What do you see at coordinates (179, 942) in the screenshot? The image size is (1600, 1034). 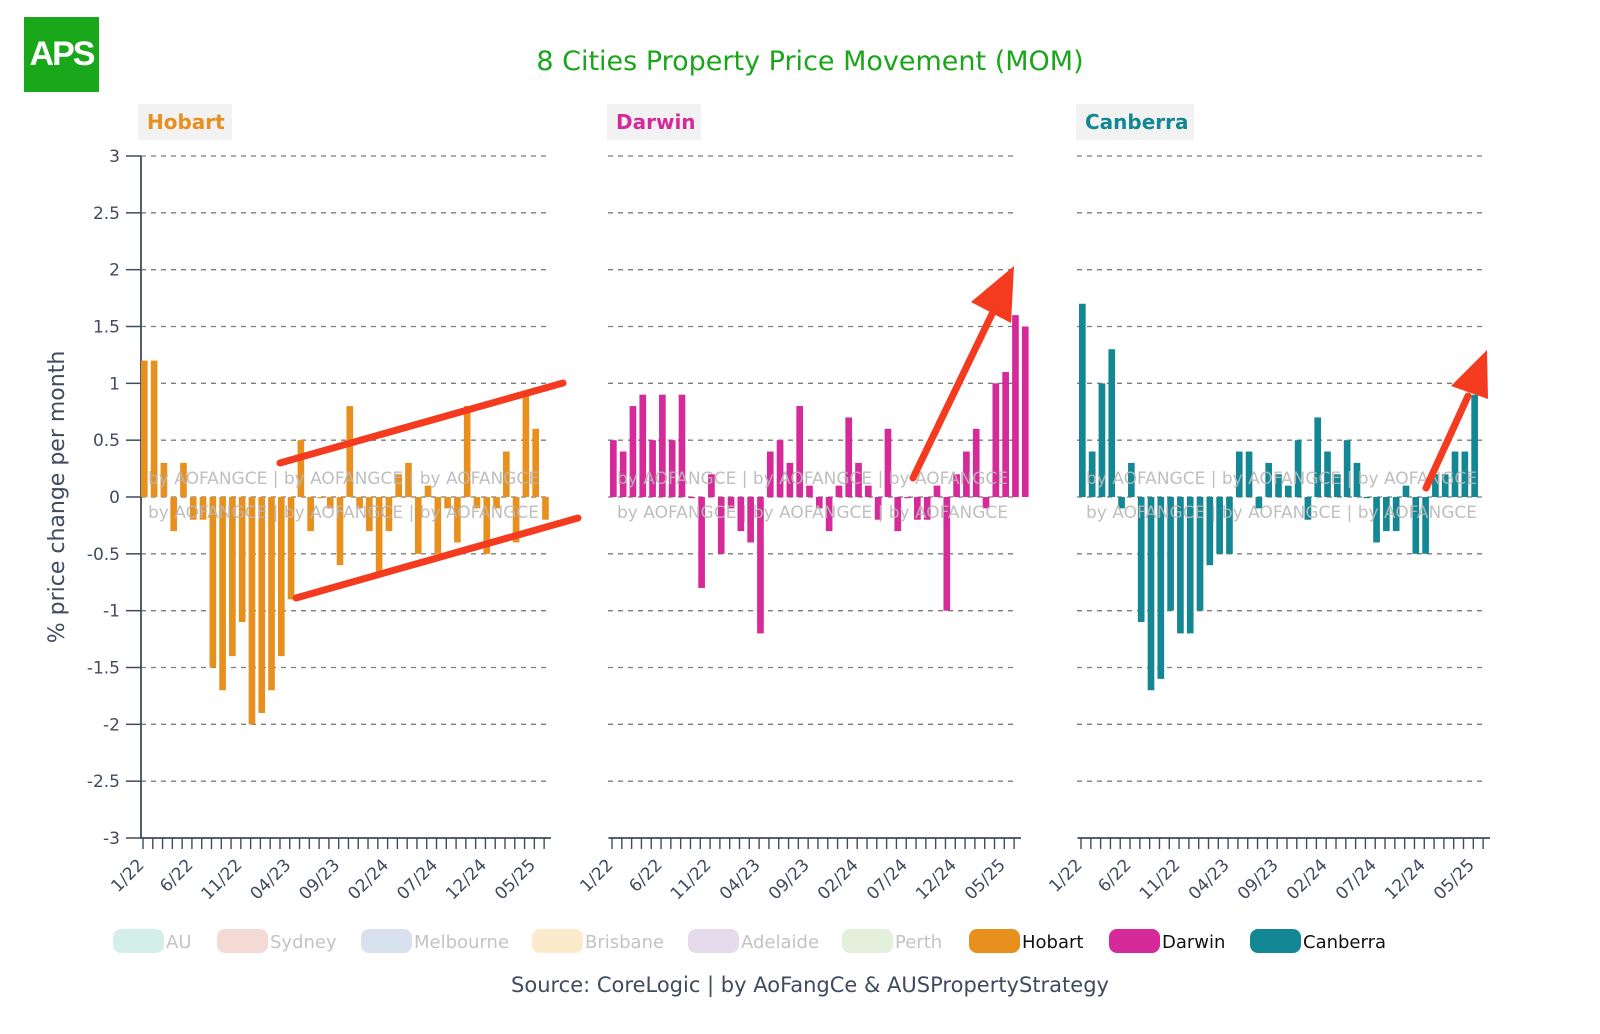 I see `legend-label: AU` at bounding box center [179, 942].